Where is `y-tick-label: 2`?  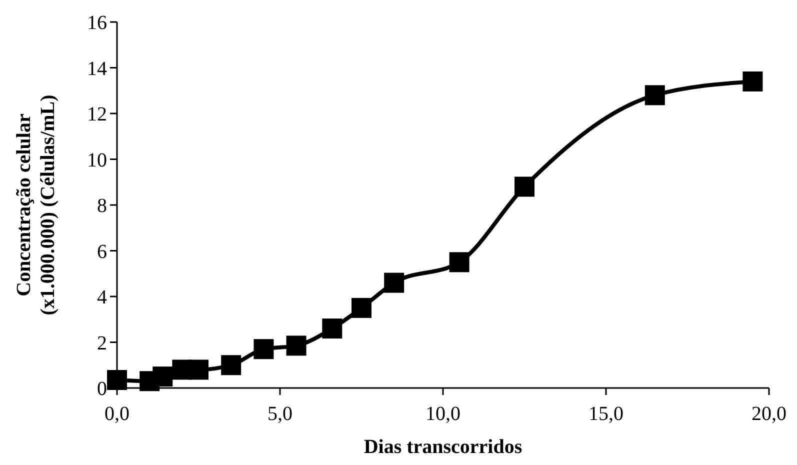
y-tick-label: 2 is located at coordinates (102, 343).